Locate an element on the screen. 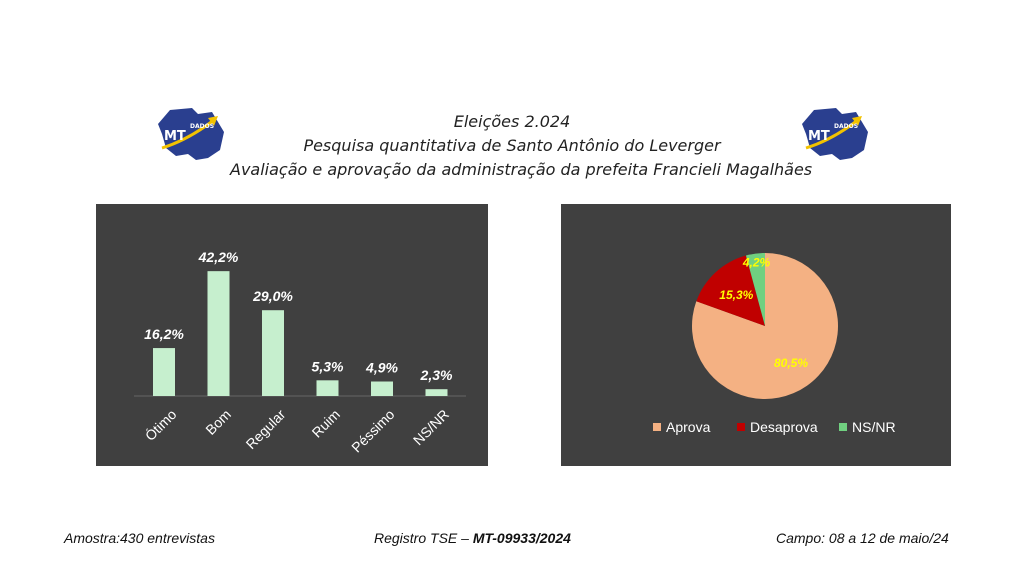 This screenshot has height=577, width=1024. bar-data-label-1: 42,2% is located at coordinates (218, 257).